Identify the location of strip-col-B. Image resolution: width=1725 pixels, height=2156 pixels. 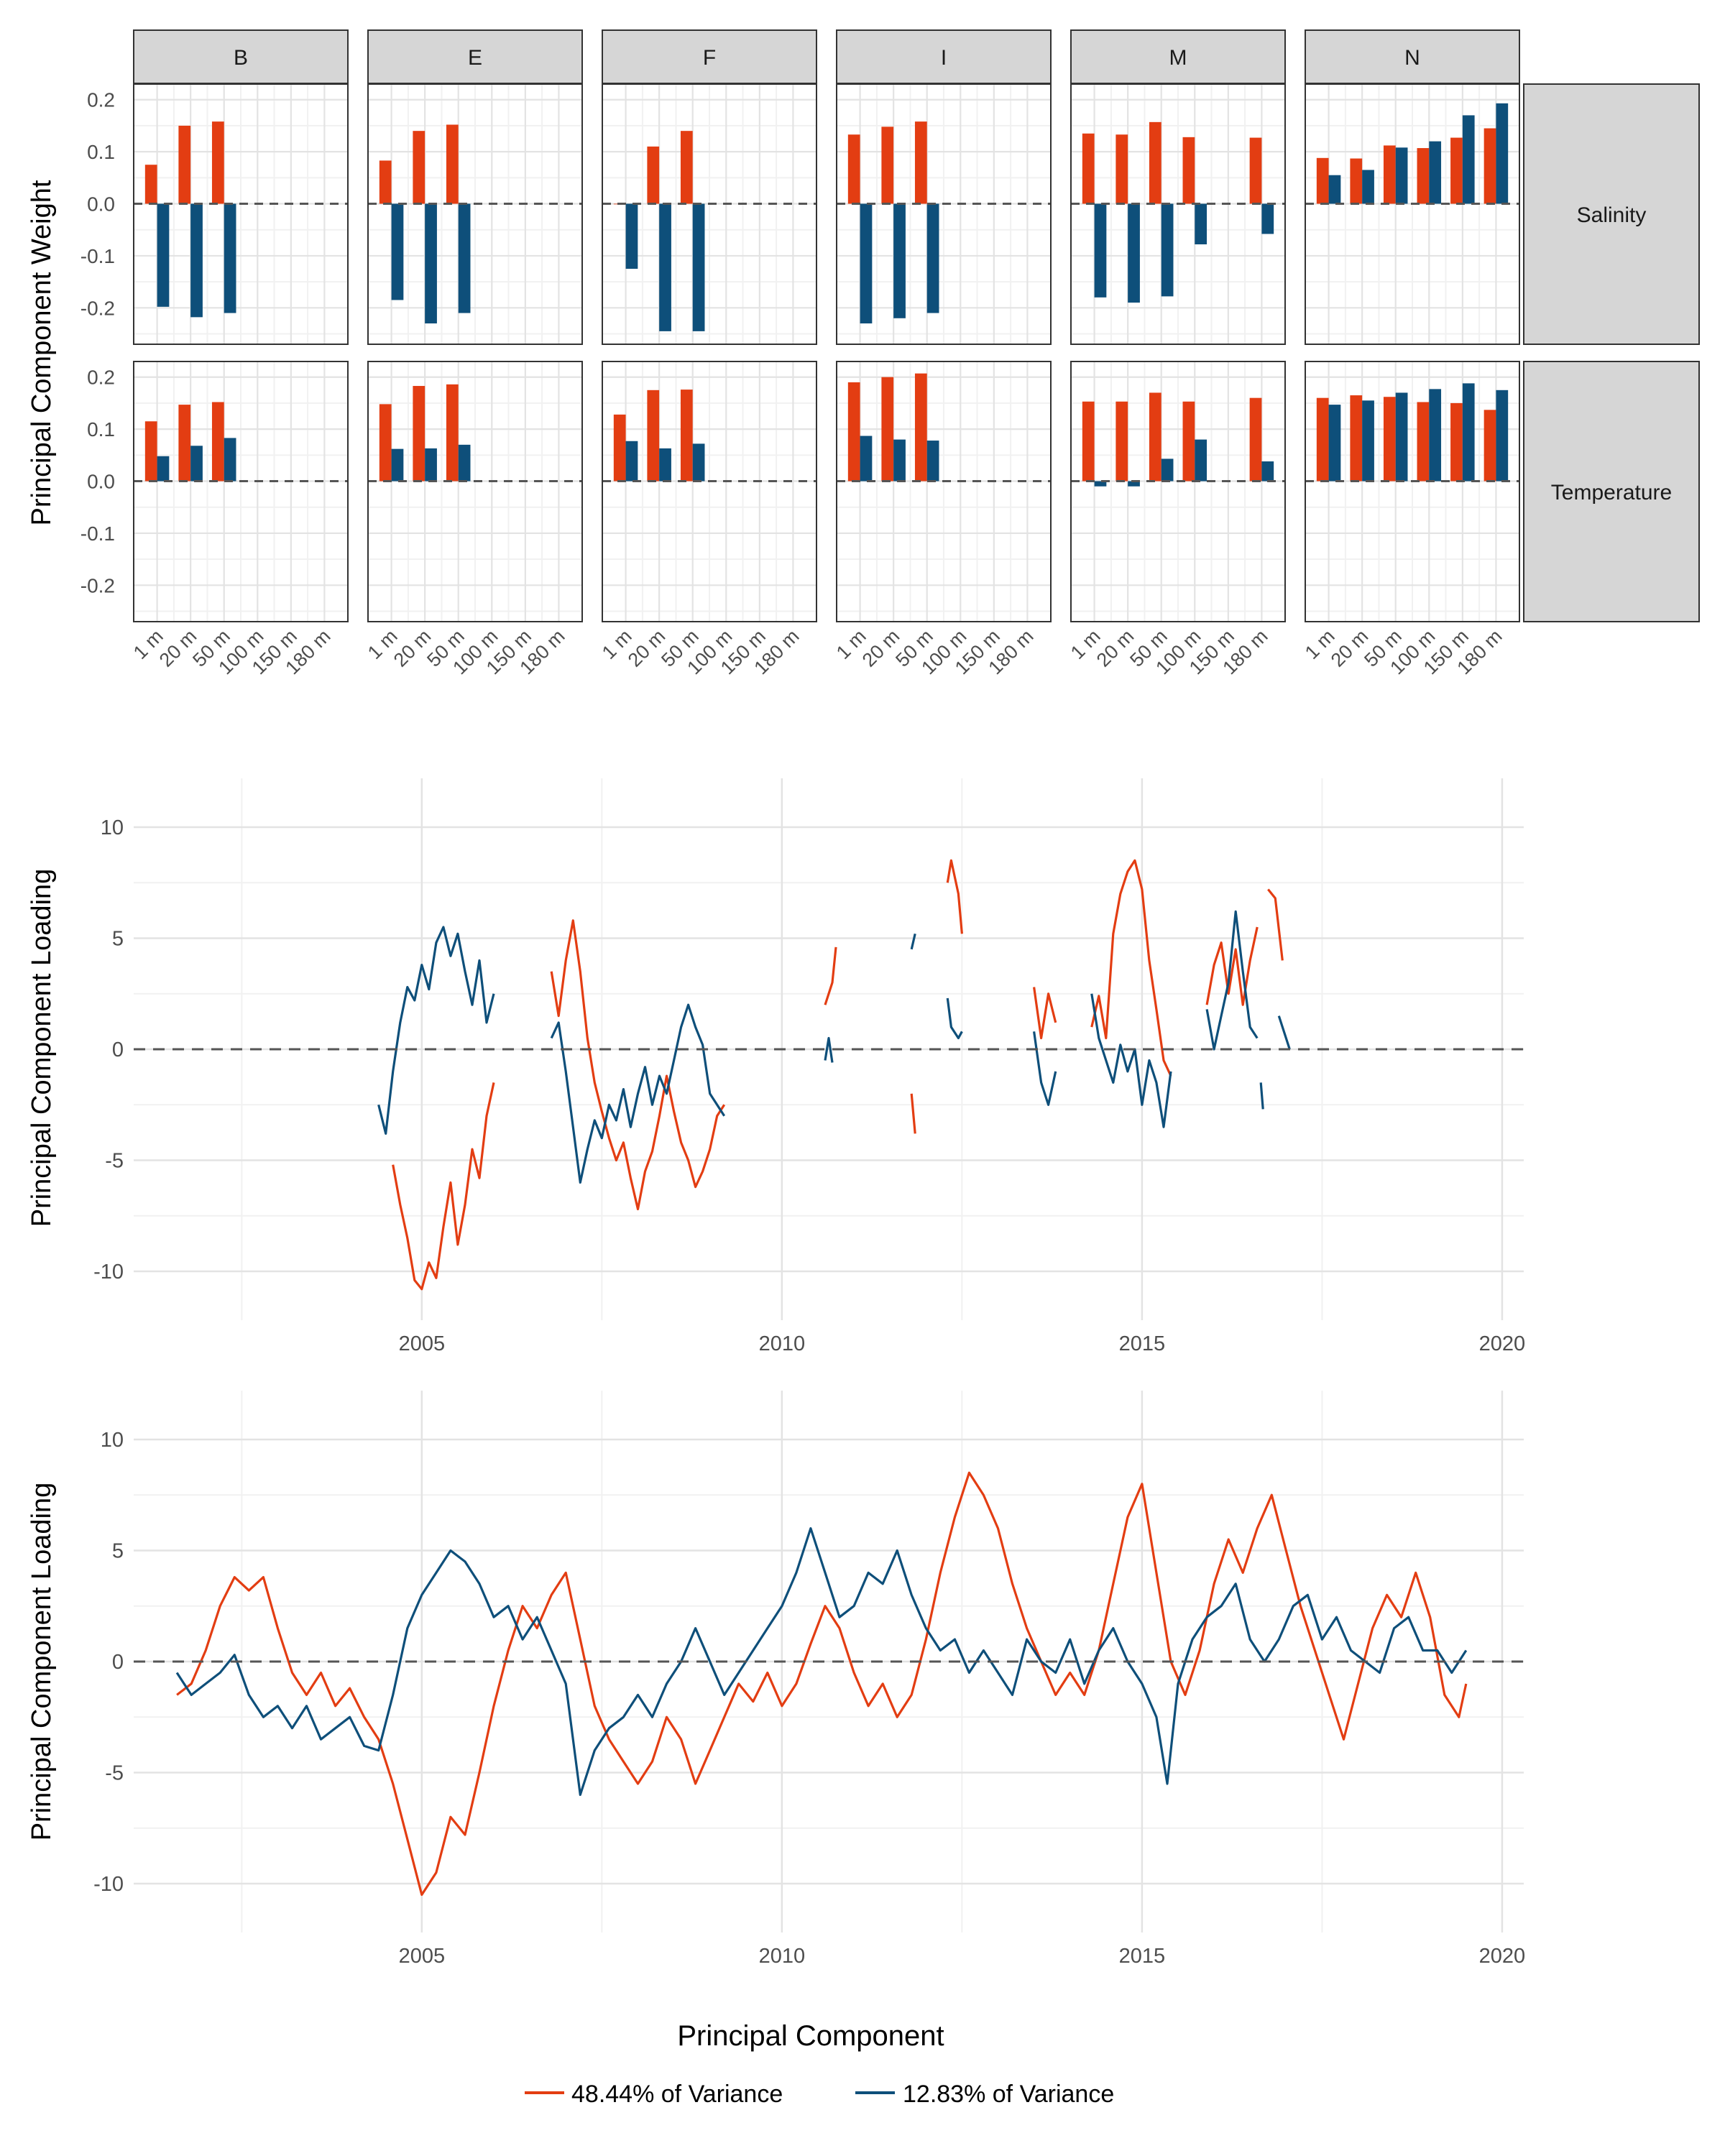
(241, 57).